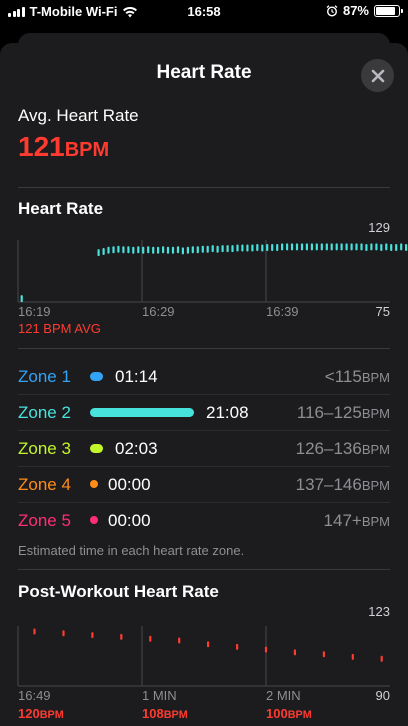 The image size is (408, 726). I want to click on x-tick-label: 2 MIN, so click(283, 695).